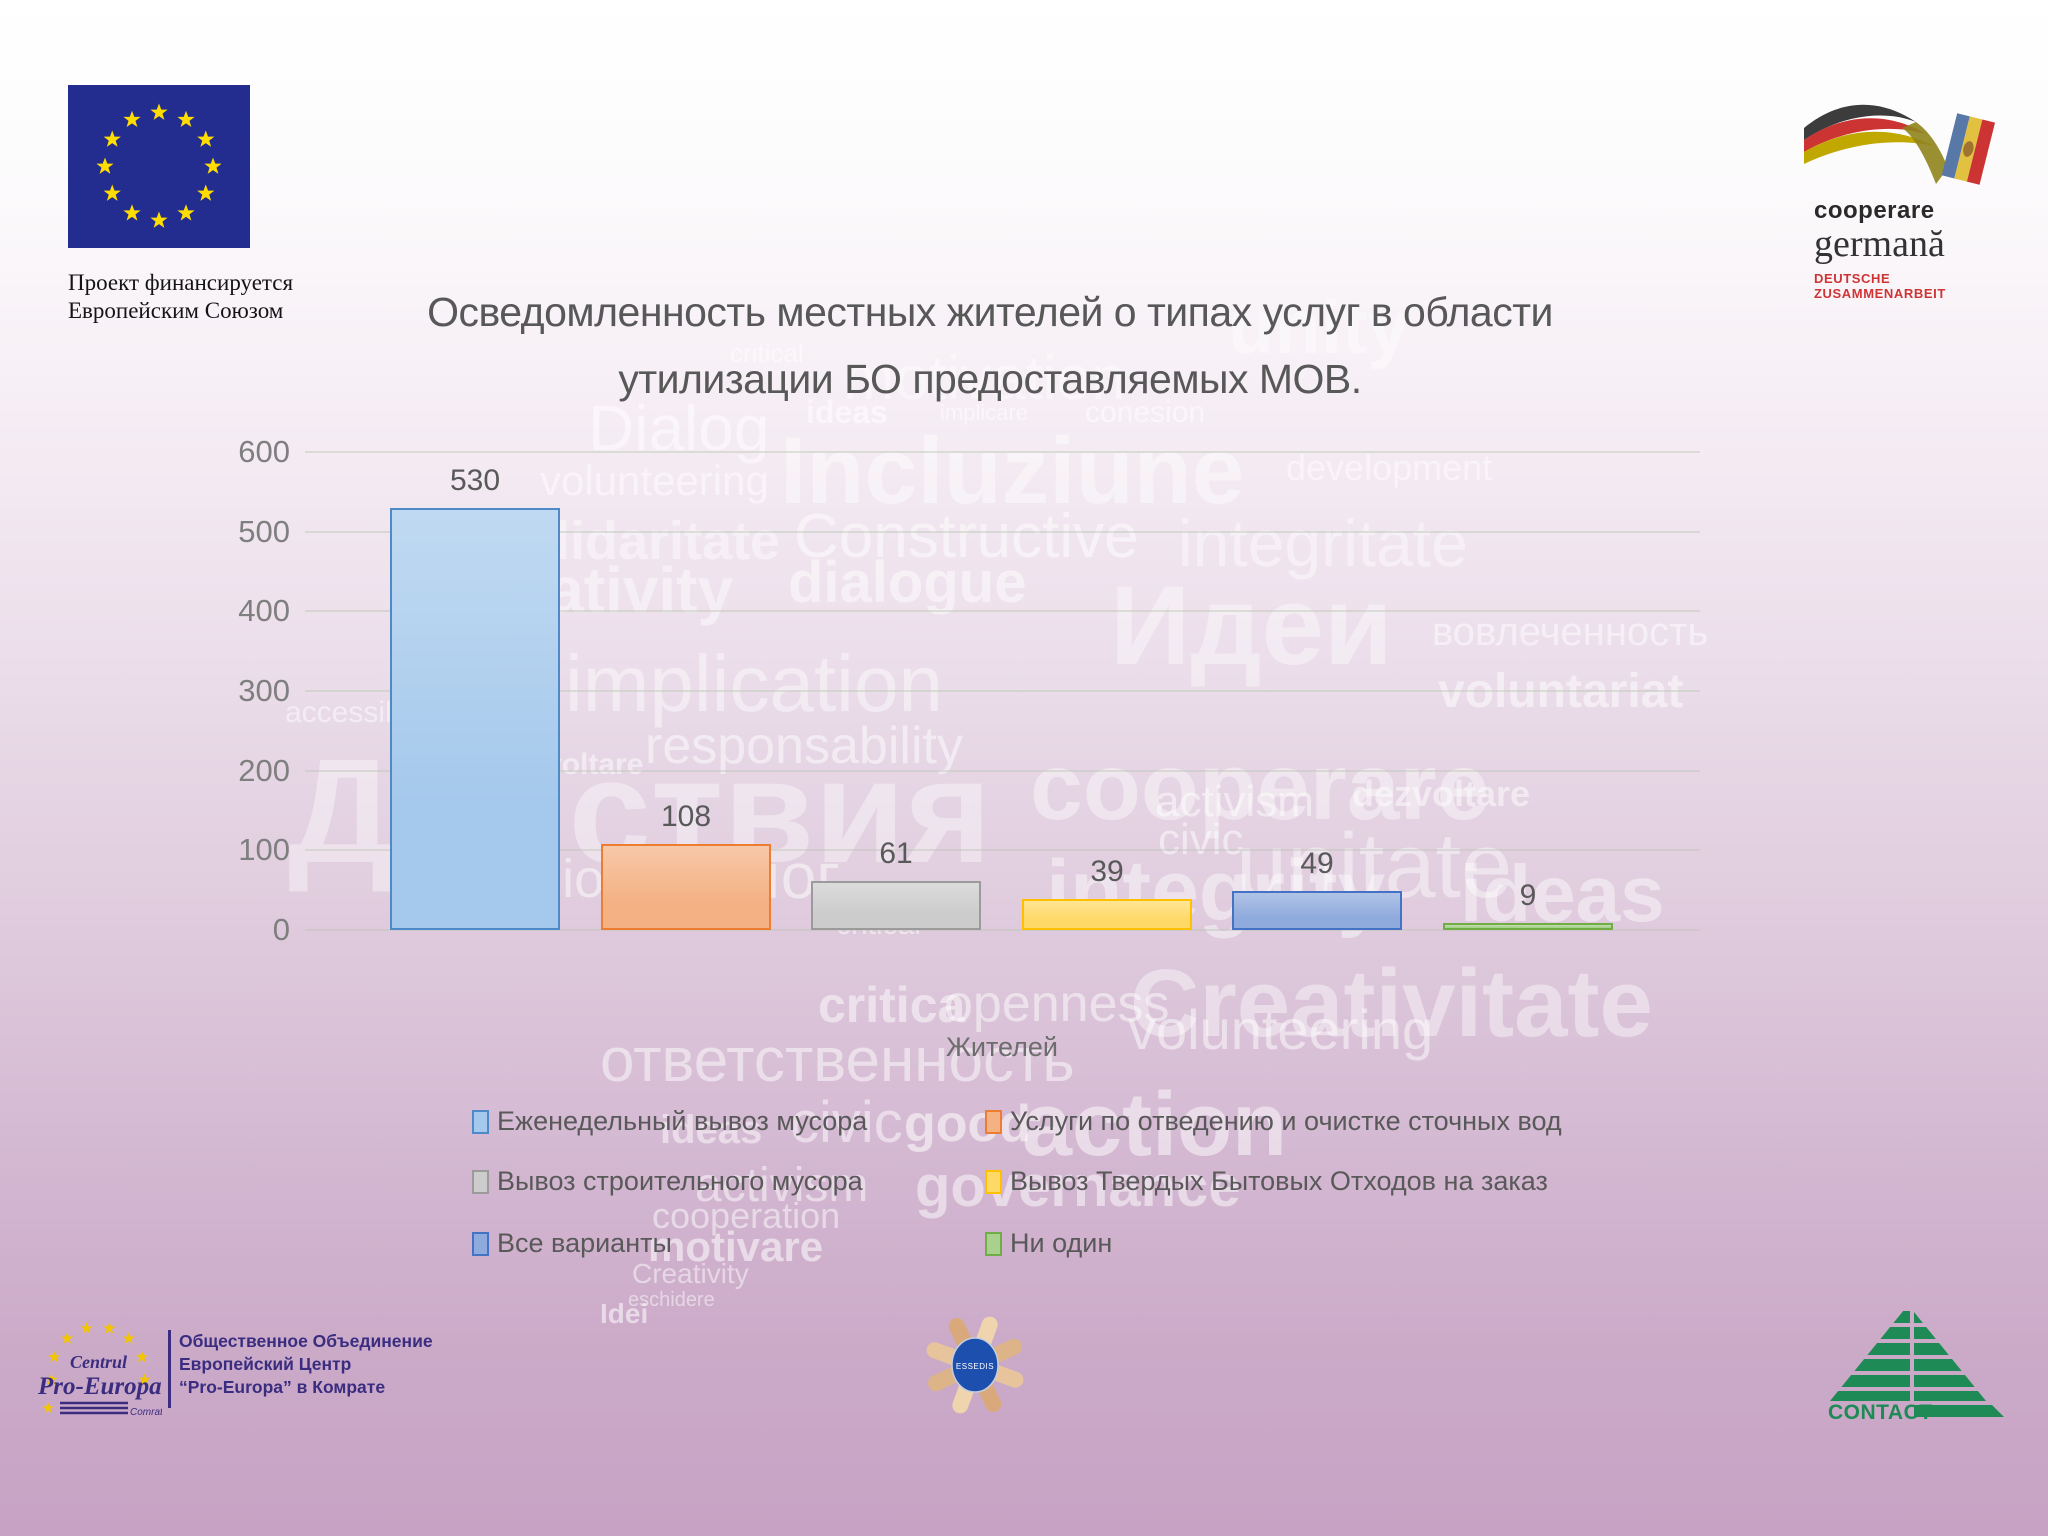 This screenshot has height=1536, width=2048. Describe the element at coordinates (475, 480) in the screenshot. I see `bar-value-label-1: 530` at that location.